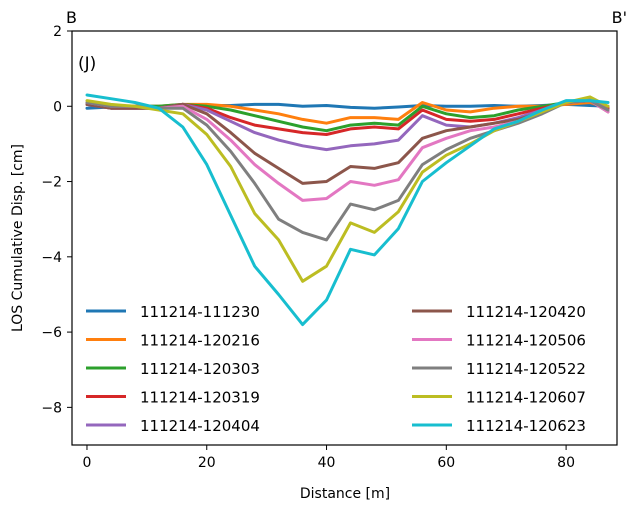 The image size is (636, 508). What do you see at coordinates (56, 220) in the screenshot?
I see `y-axis-ticks: 2 0 −2 −4 −6 −8` at bounding box center [56, 220].